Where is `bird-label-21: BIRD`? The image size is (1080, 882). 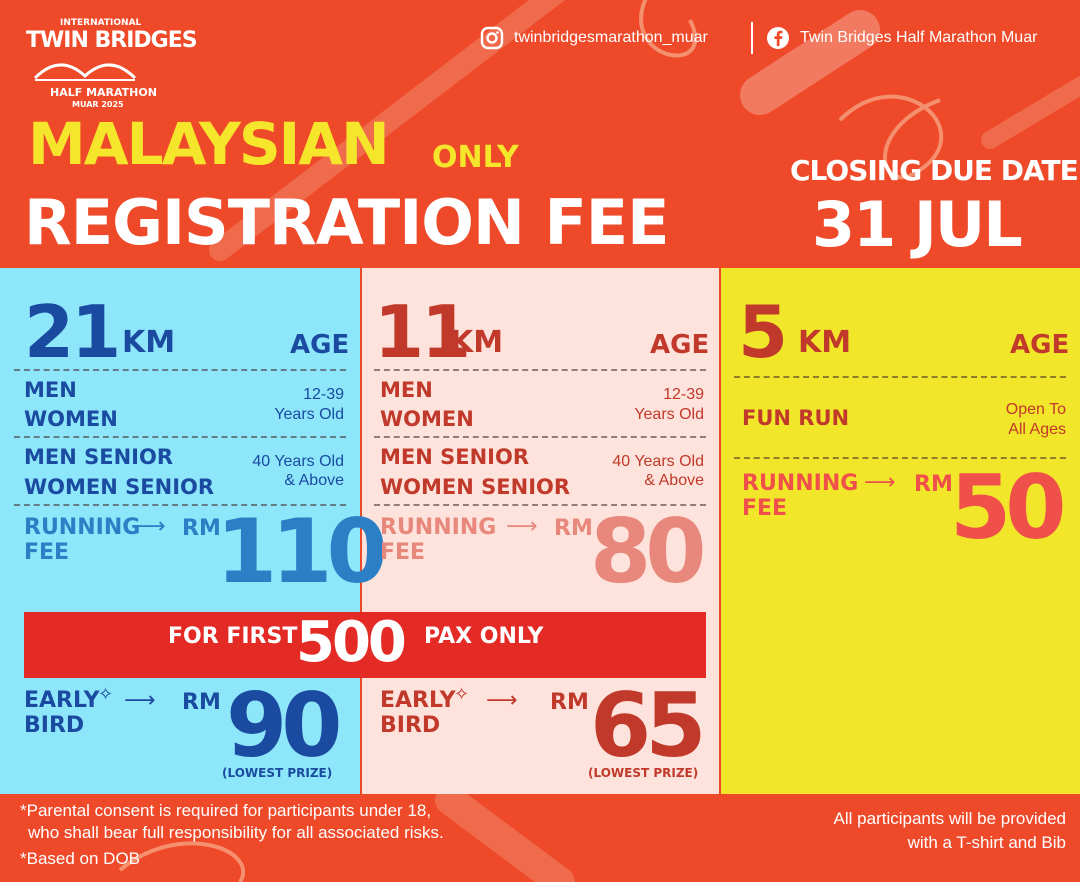 bird-label-21: BIRD is located at coordinates (54, 725).